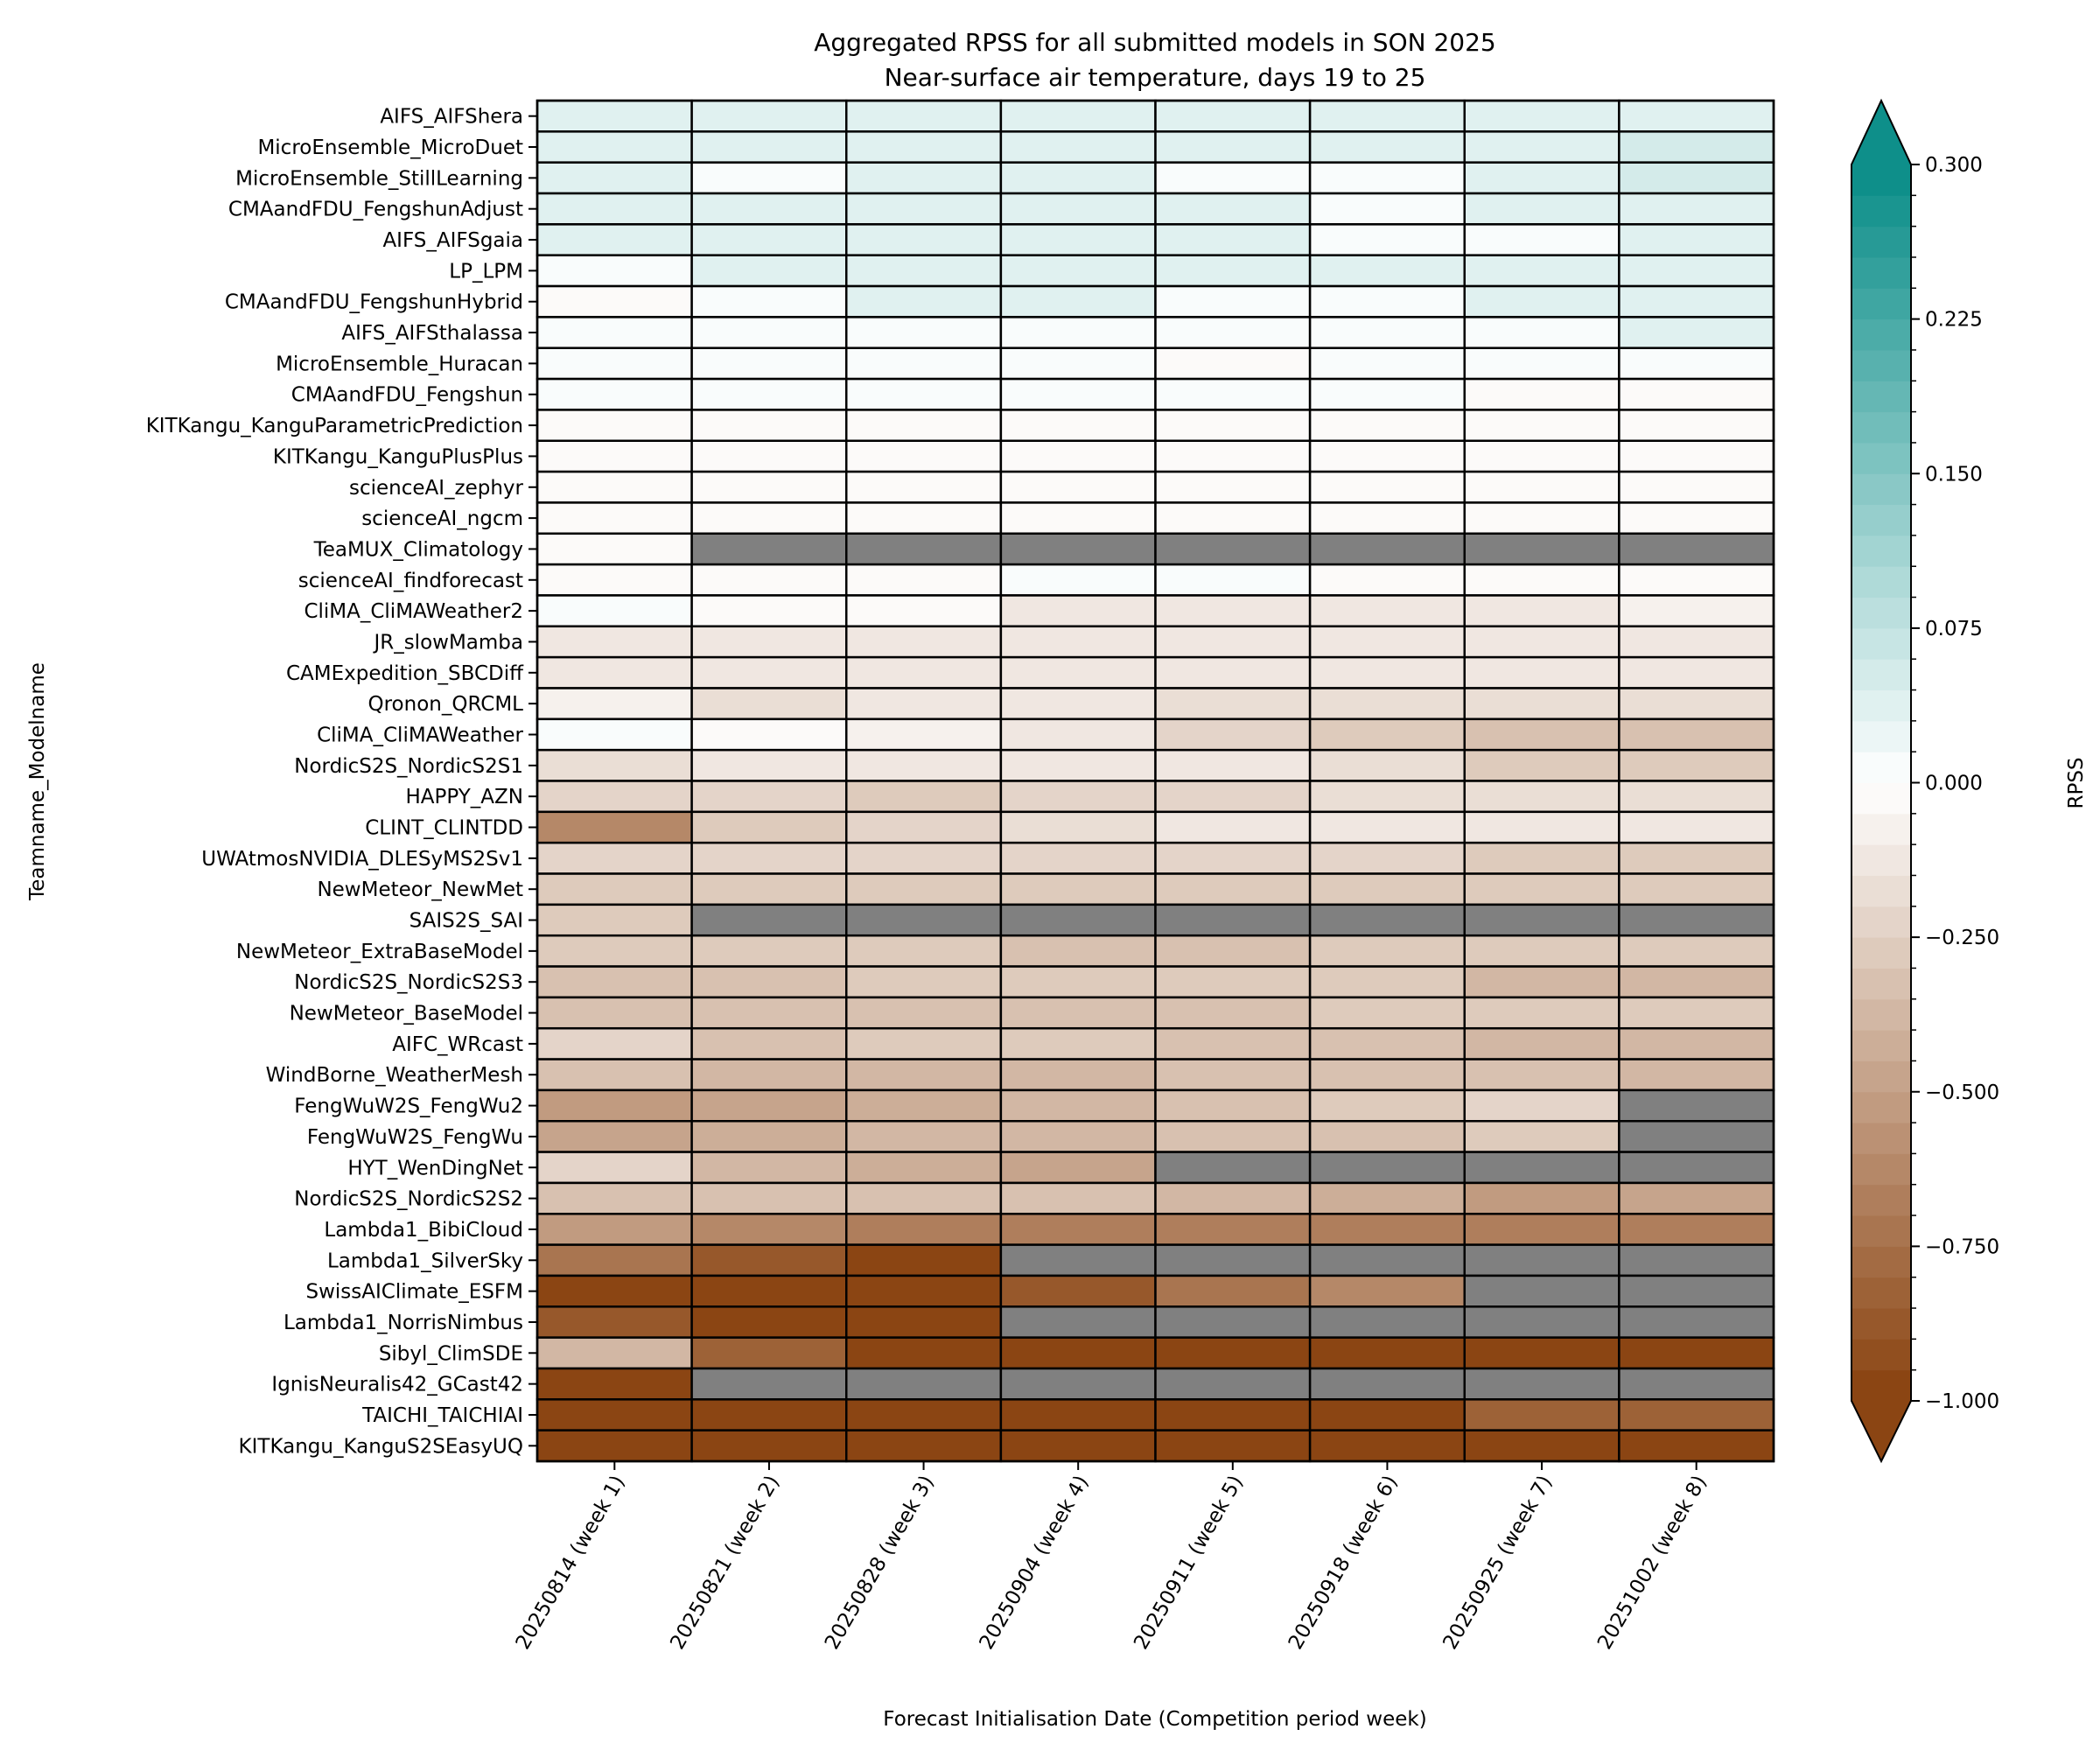 The width and height of the screenshot is (2100, 1750). What do you see at coordinates (379, 952) in the screenshot?
I see `y-tick-label: NewMeteor_ExtraBaseModel` at bounding box center [379, 952].